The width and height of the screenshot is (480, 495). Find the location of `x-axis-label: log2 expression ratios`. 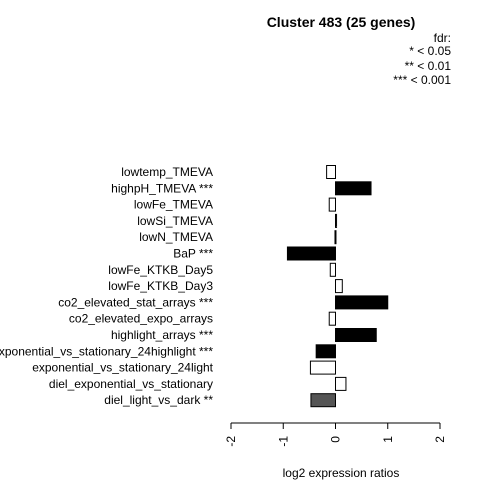

x-axis-label: log2 expression ratios is located at coordinates (341, 473).